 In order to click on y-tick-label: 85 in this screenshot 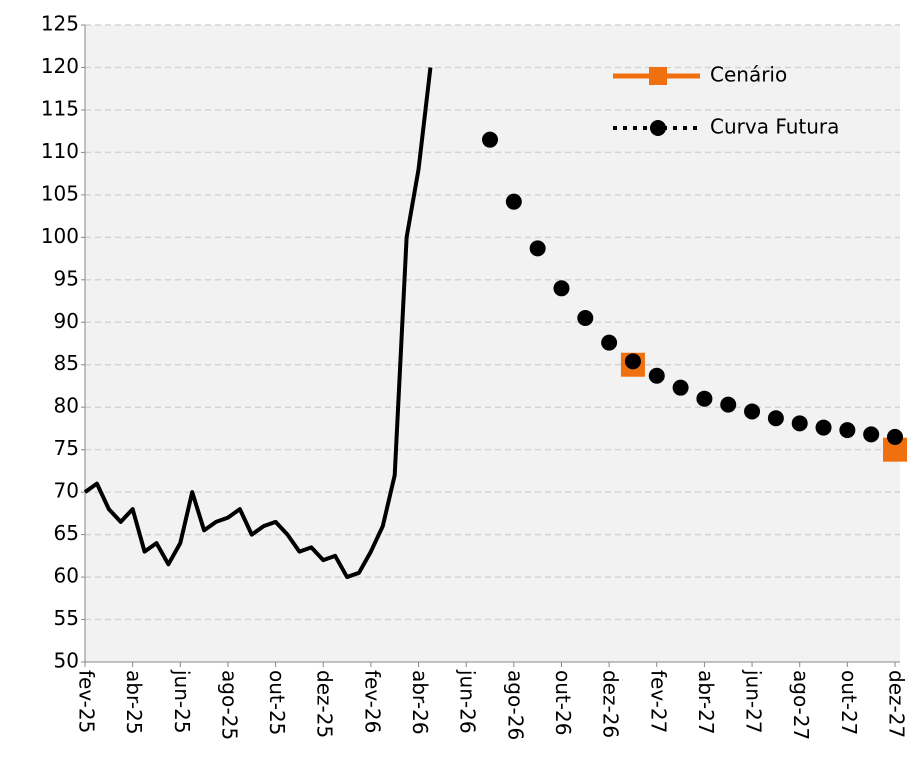, I will do `click(66, 363)`.